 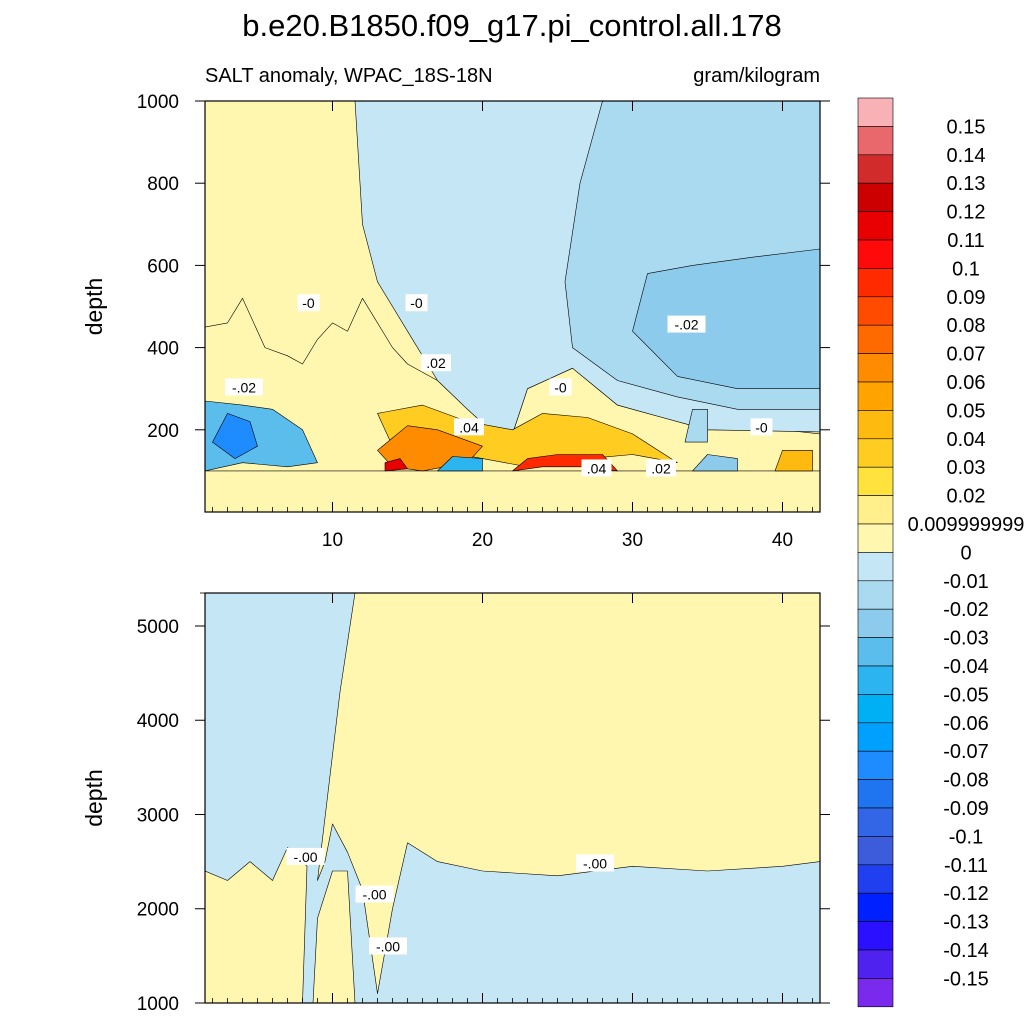 I want to click on colorbar-label: 0.15, so click(x=966, y=127).